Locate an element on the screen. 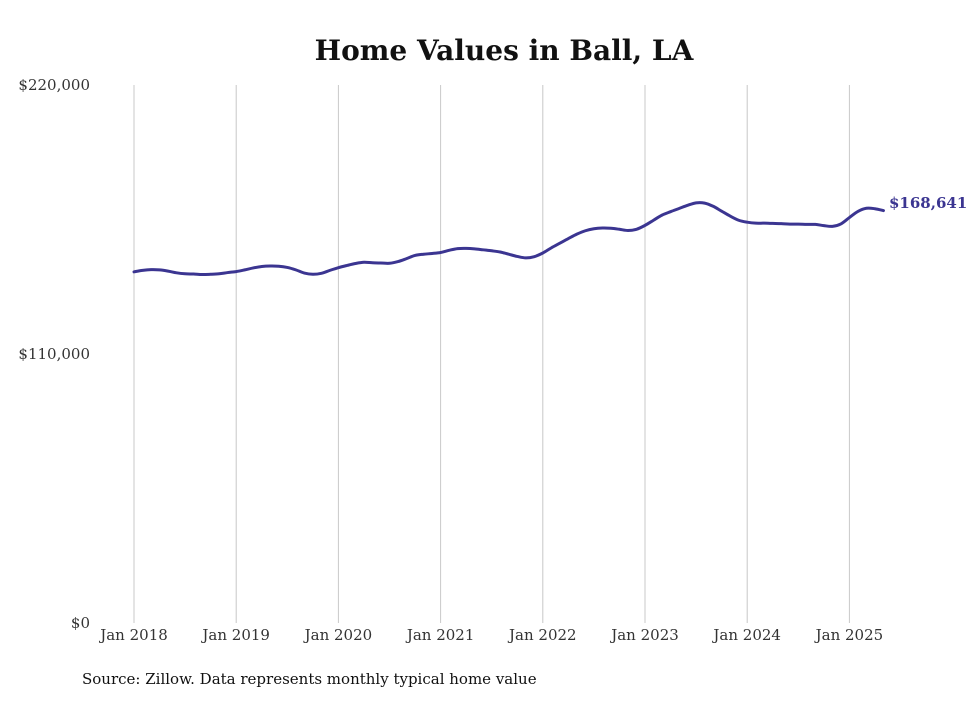 The image size is (980, 704). x-tick-label-0: Jan 2018 is located at coordinates (133, 635).